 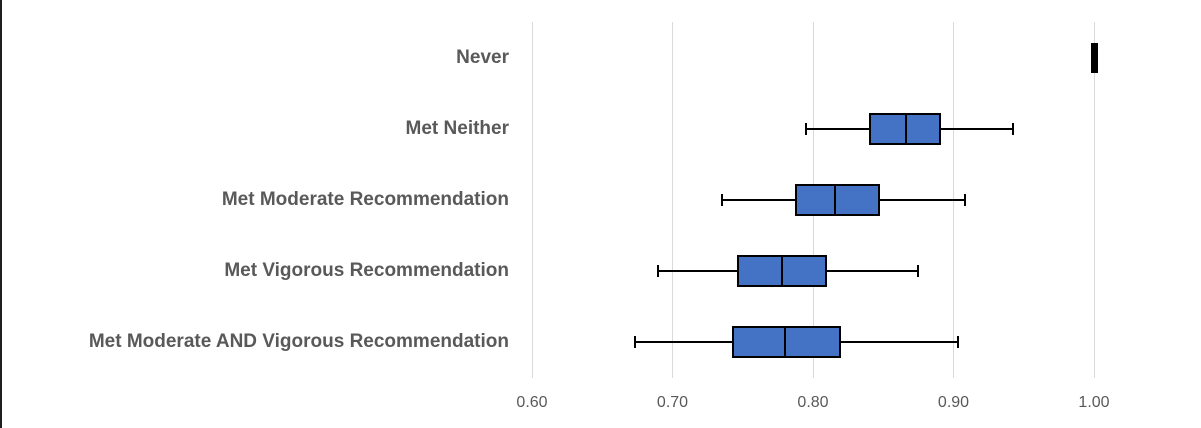 What do you see at coordinates (298, 342) in the screenshot?
I see `category-label: Met Moderate AND Vigorous Recommendation` at bounding box center [298, 342].